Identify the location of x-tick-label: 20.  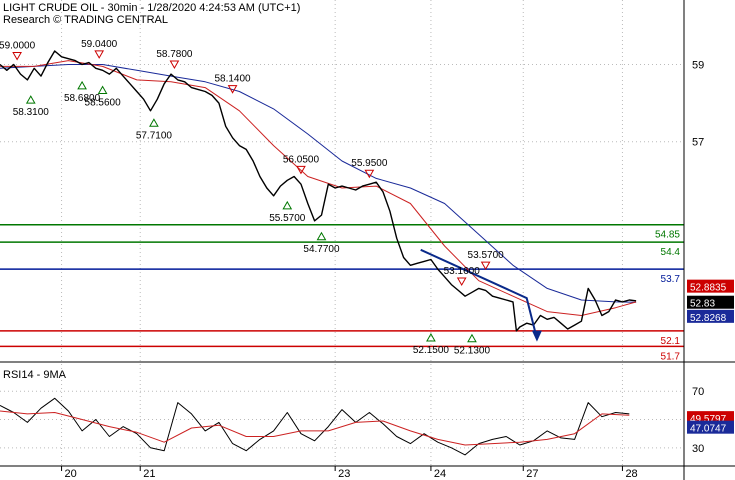
(71, 474).